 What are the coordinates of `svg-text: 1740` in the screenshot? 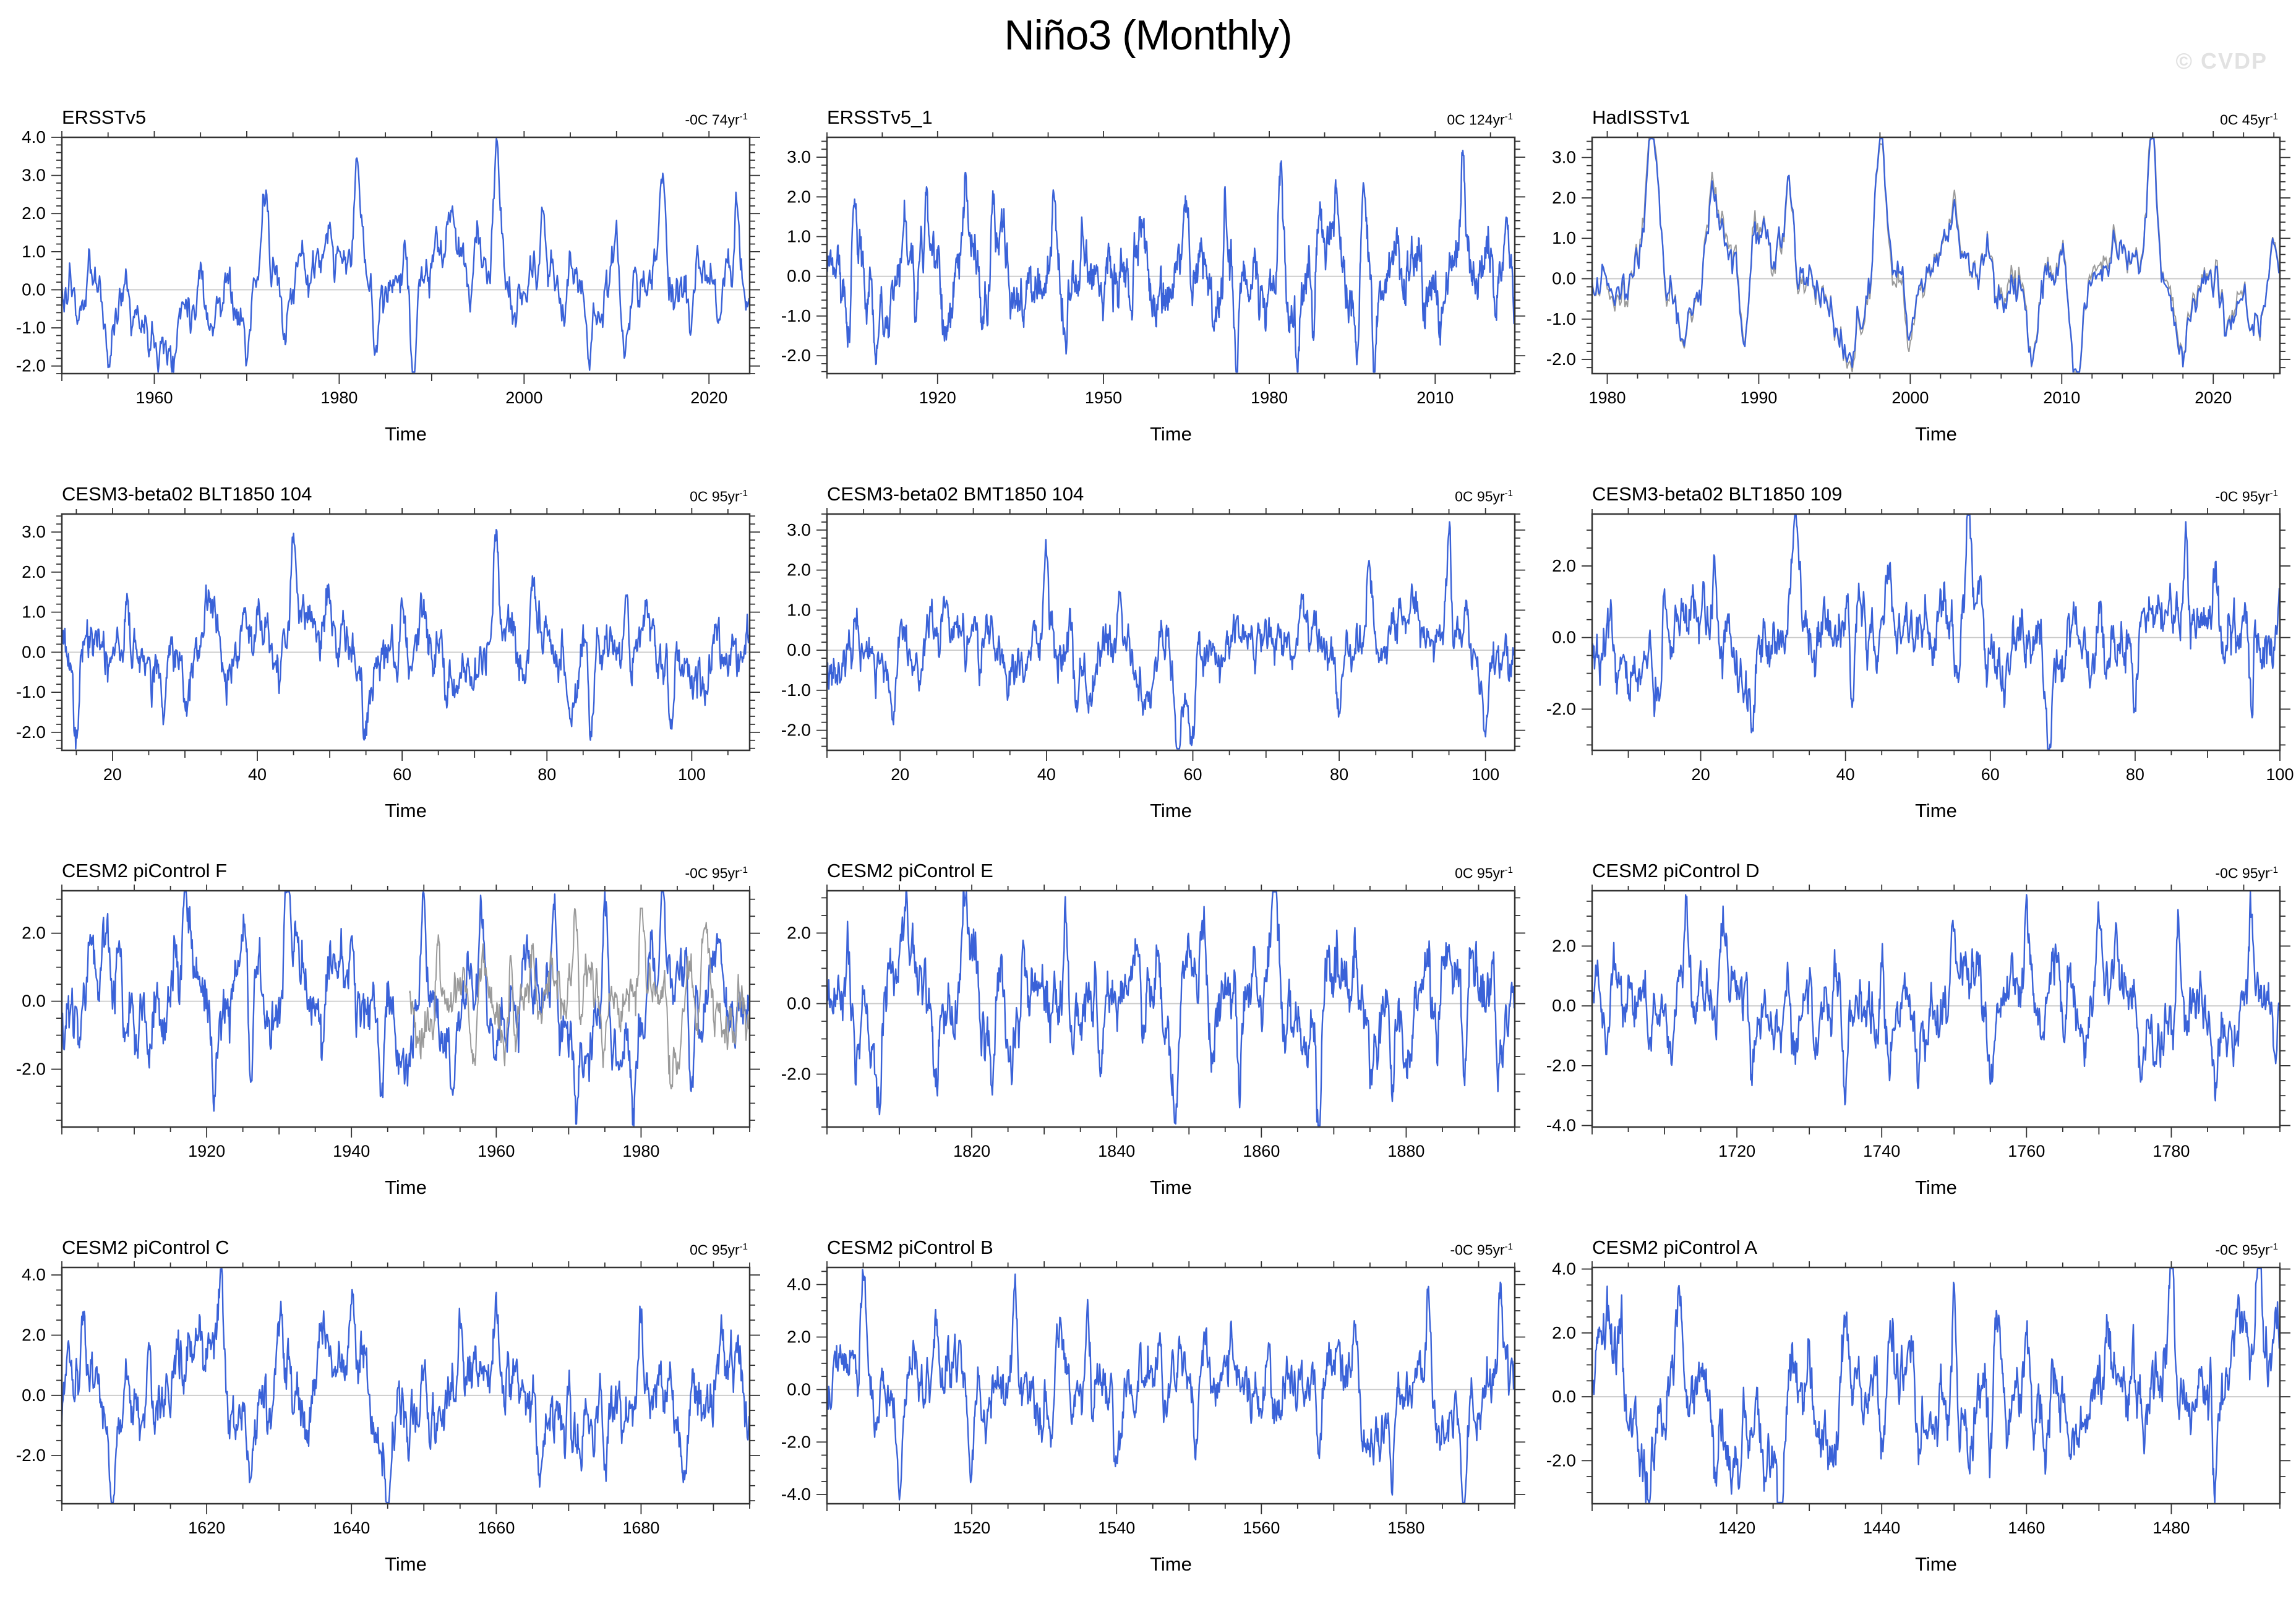 It's located at (1881, 1151).